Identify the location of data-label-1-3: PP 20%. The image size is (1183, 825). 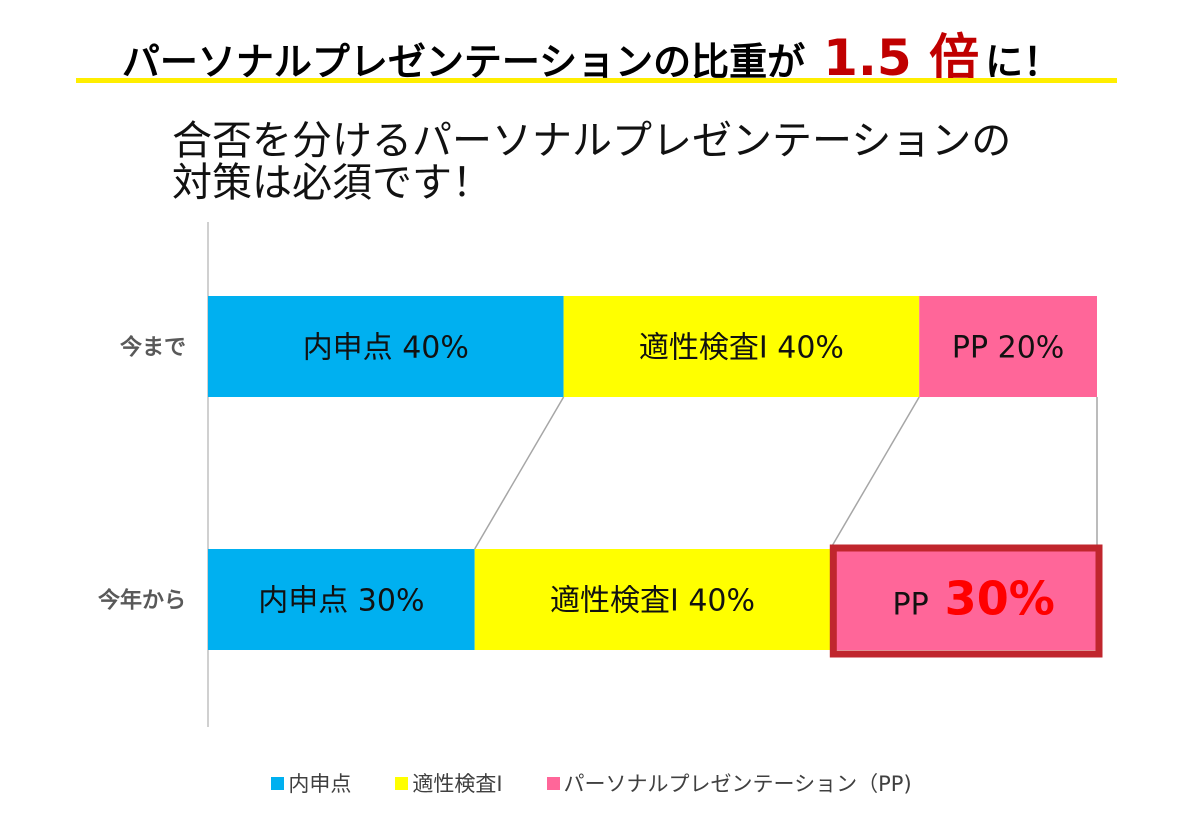
(1008, 348).